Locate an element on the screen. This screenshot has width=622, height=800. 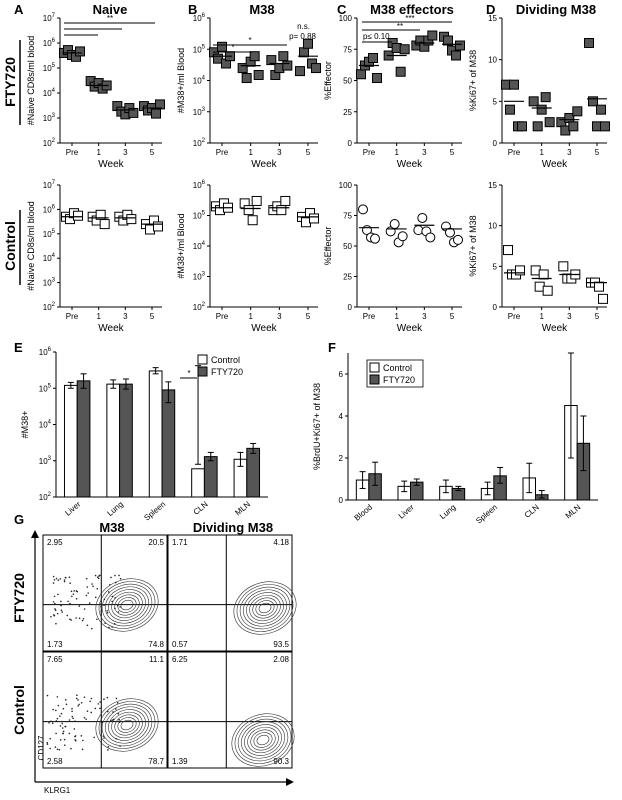
b-fty720-y-tick-label: 102 is located at coordinates (199, 143).